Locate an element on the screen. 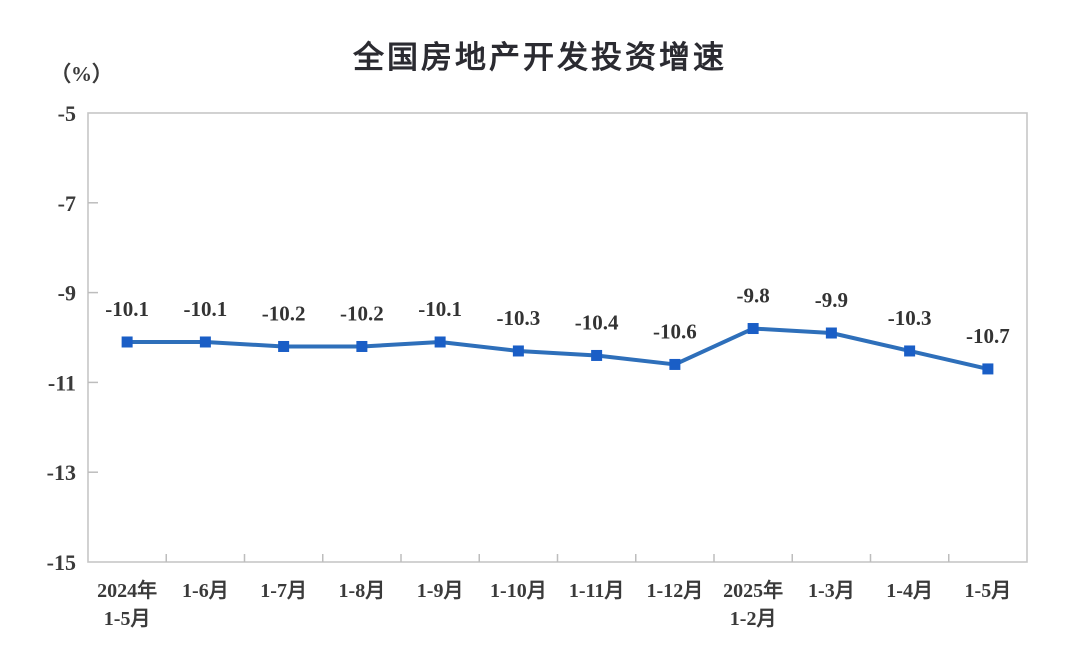  x-axis-category-label: 2024年 1-5月 is located at coordinates (127, 604).